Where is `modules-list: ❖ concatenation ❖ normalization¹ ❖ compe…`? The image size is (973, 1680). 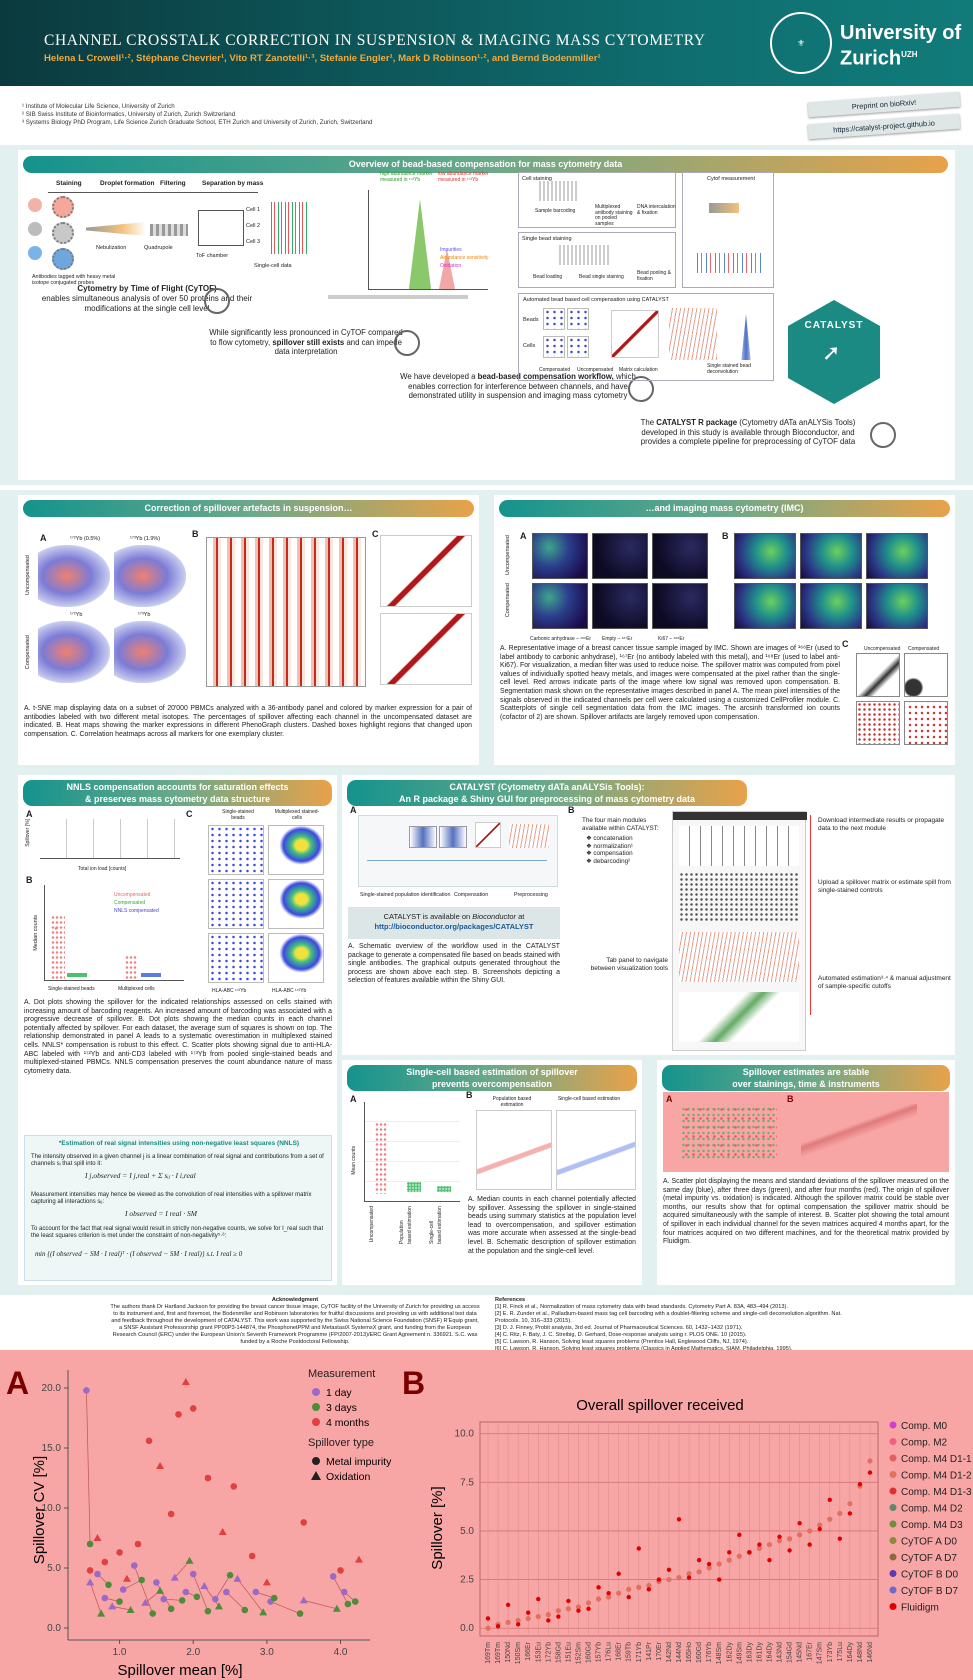 modules-list: ❖ concatenation ❖ normalization¹ ❖ compe… is located at coordinates (609, 850).